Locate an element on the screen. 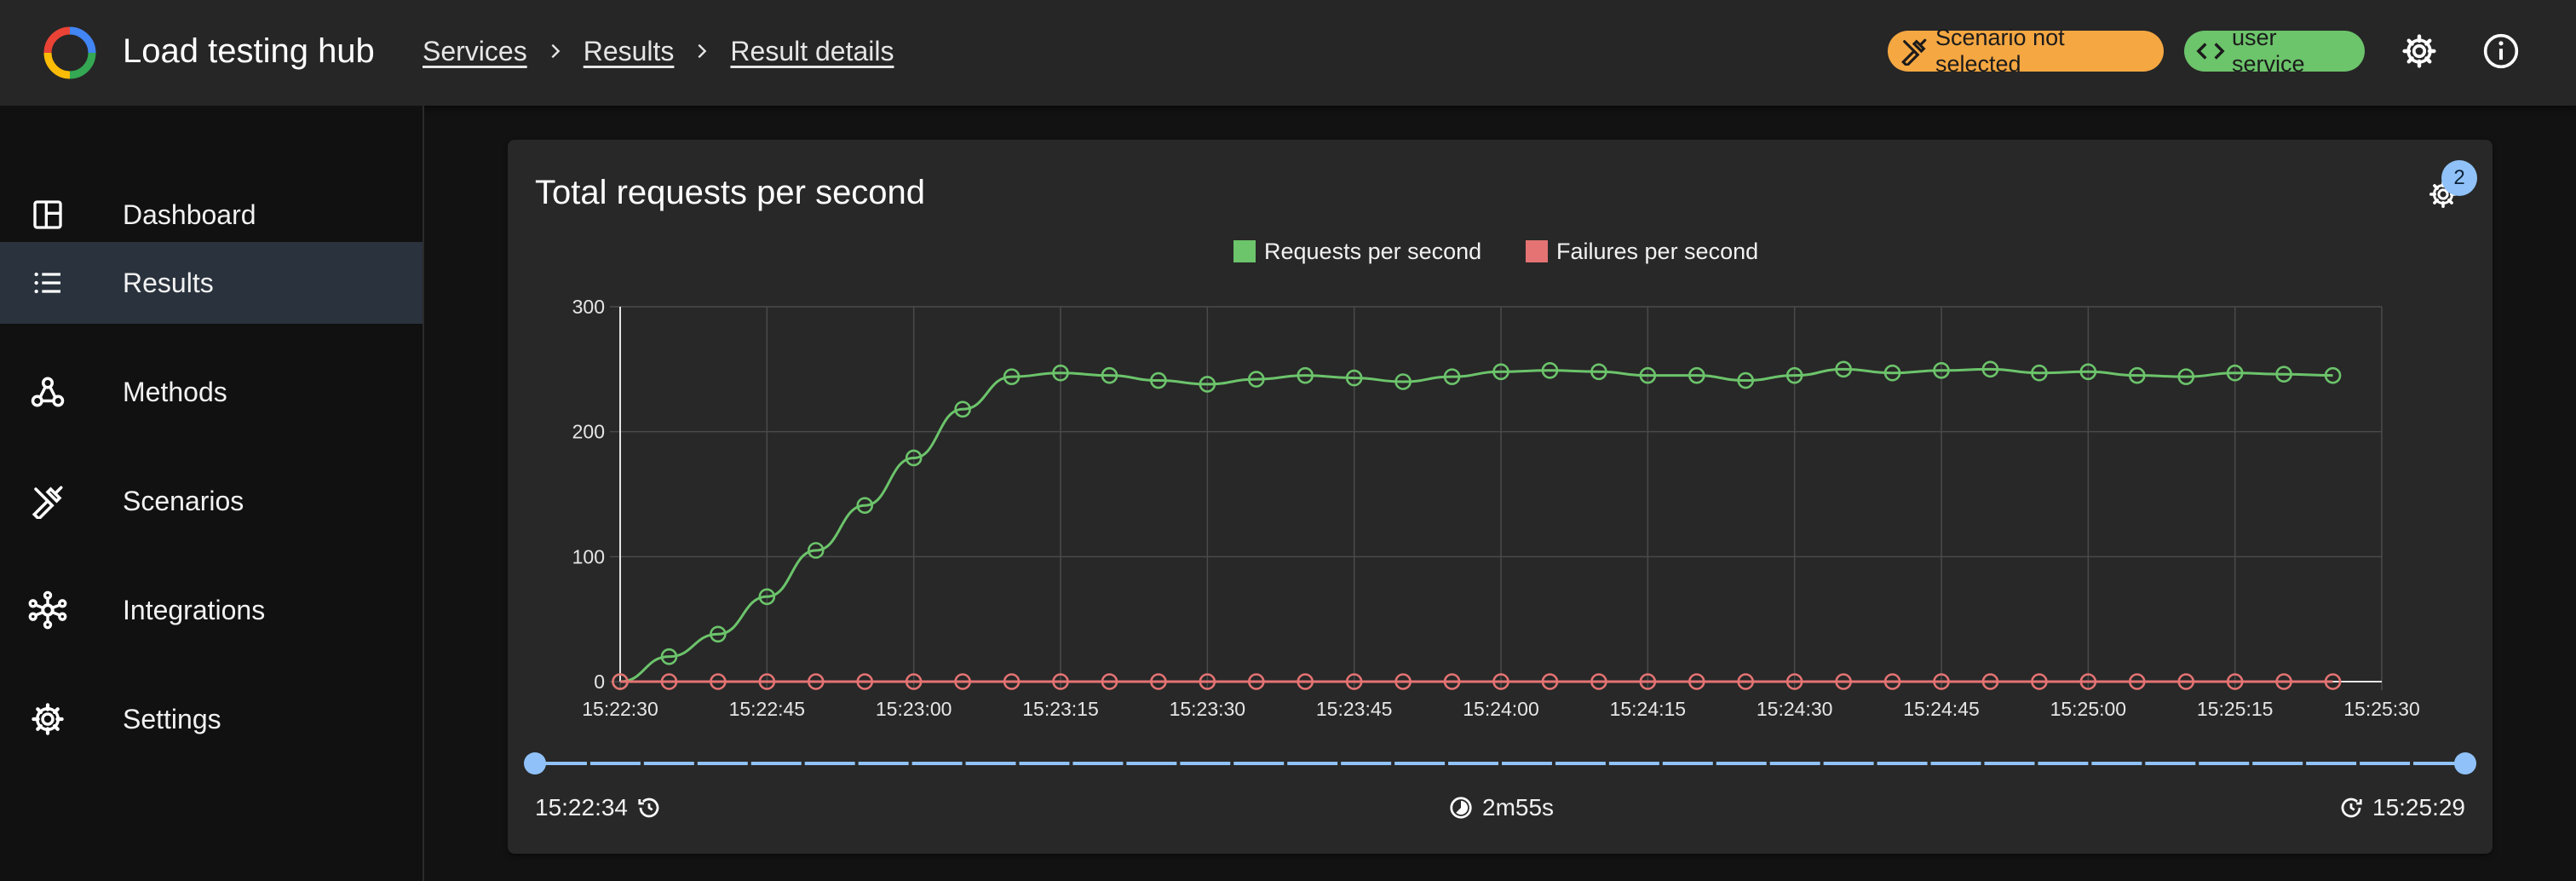  sidebar-item-scenarios: Scenarios is located at coordinates (211, 501).